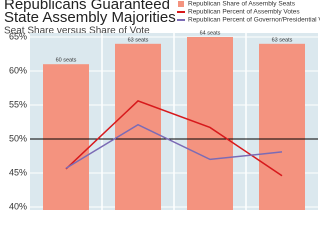 The height and width of the screenshot is (240, 320). I want to click on seat-label: 60 seats, so click(66, 61).